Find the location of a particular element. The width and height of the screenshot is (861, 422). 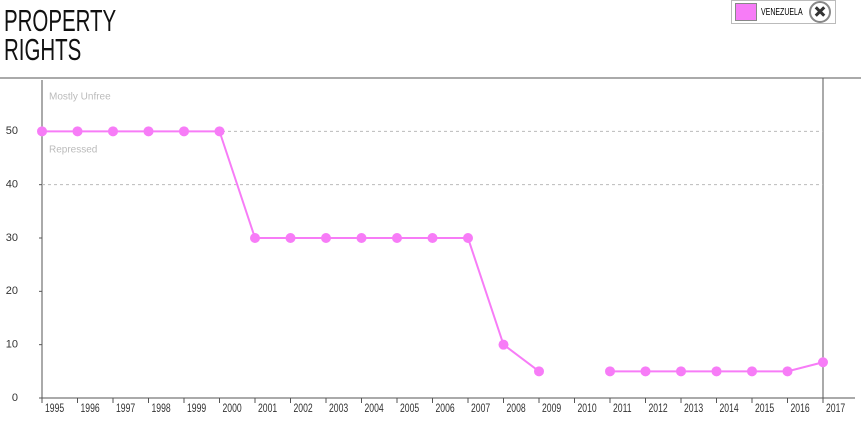

y-tick-label: 20 is located at coordinates (12, 291).